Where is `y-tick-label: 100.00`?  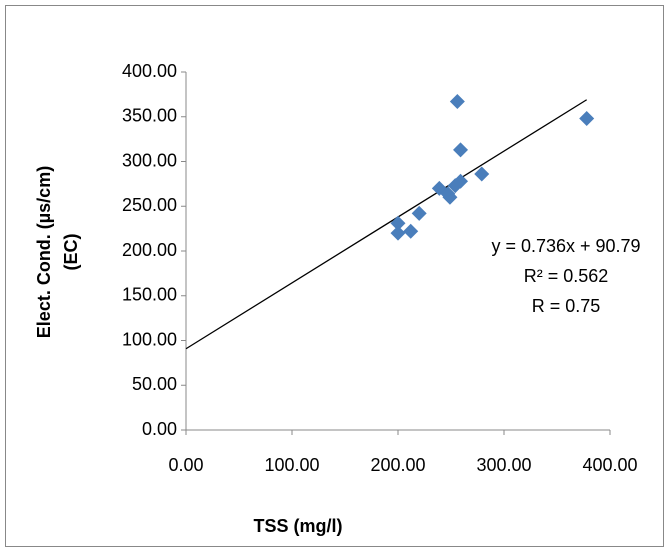 y-tick-label: 100.00 is located at coordinates (149, 339).